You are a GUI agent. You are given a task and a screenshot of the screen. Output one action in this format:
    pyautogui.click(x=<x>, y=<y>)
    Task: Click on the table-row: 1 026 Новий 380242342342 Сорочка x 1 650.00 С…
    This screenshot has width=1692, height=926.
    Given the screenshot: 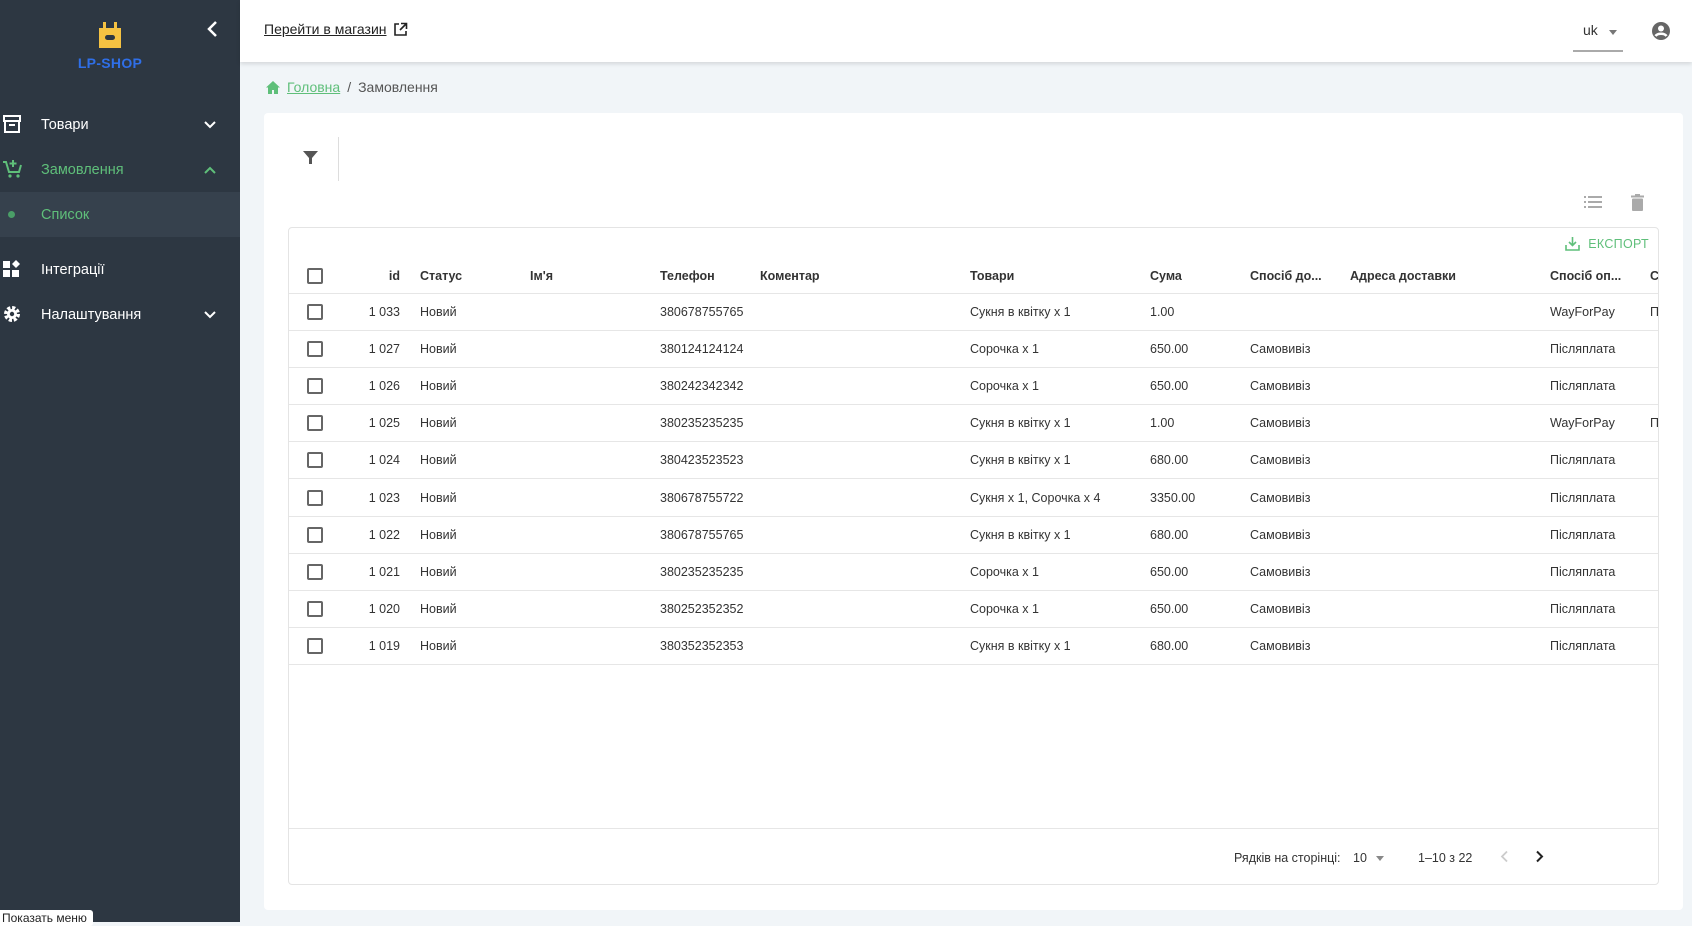 What is the action you would take?
    pyautogui.click(x=973, y=387)
    